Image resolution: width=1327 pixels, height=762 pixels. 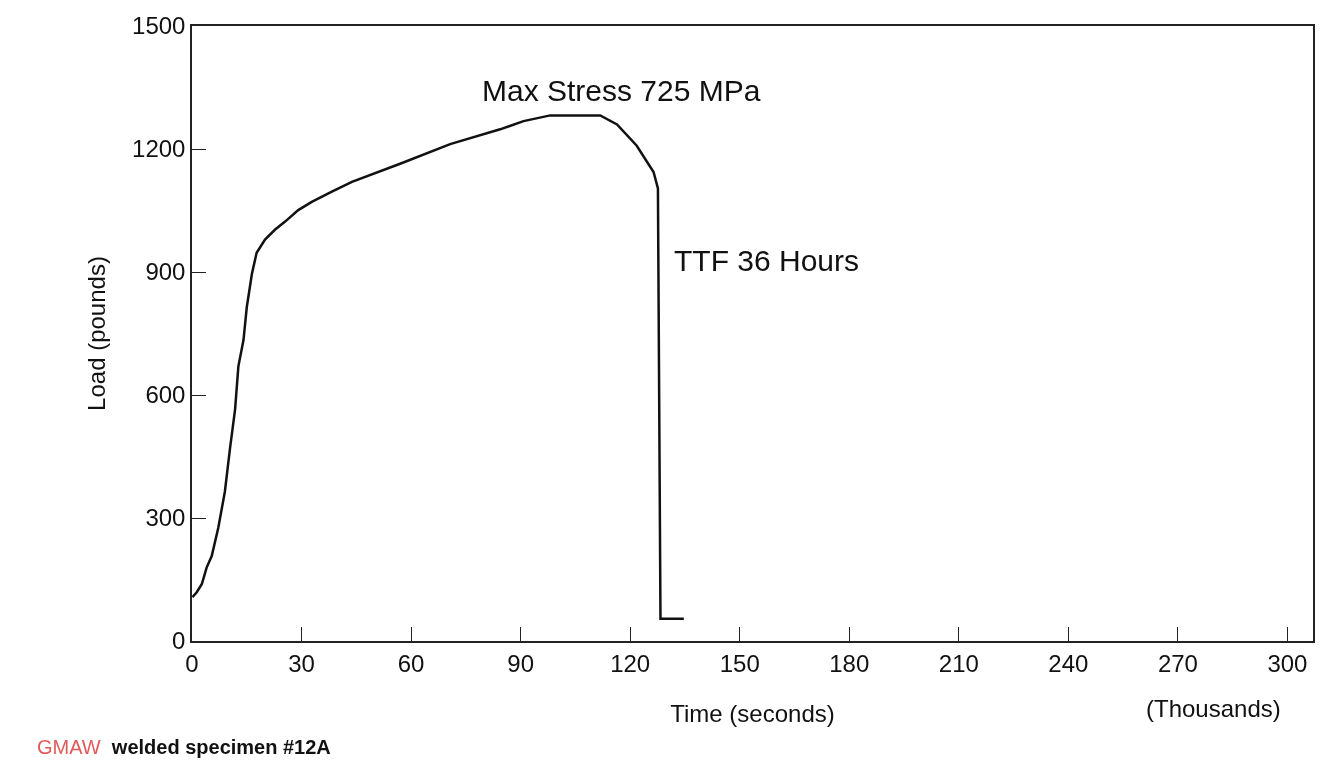 I want to click on text: GMAW welded specimen #12A, so click(x=184, y=747).